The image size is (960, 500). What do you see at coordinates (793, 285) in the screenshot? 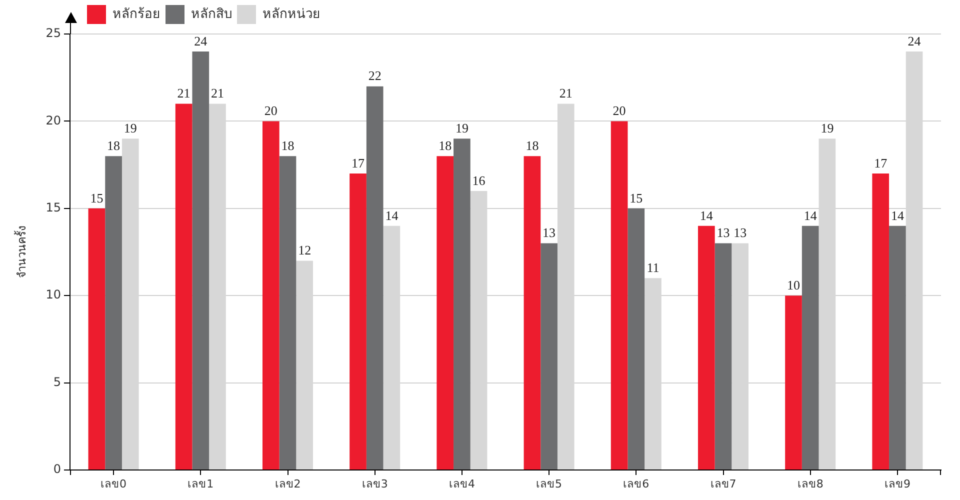
I see `data-label: 10` at bounding box center [793, 285].